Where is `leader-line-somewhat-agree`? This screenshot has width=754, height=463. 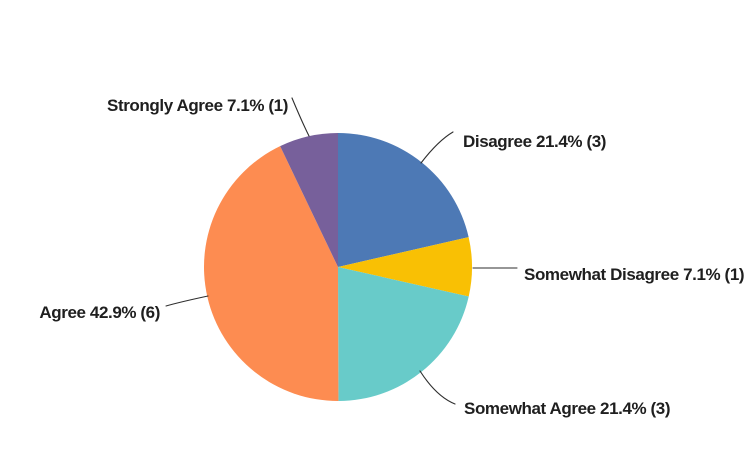 leader-line-somewhat-agree is located at coordinates (437, 387).